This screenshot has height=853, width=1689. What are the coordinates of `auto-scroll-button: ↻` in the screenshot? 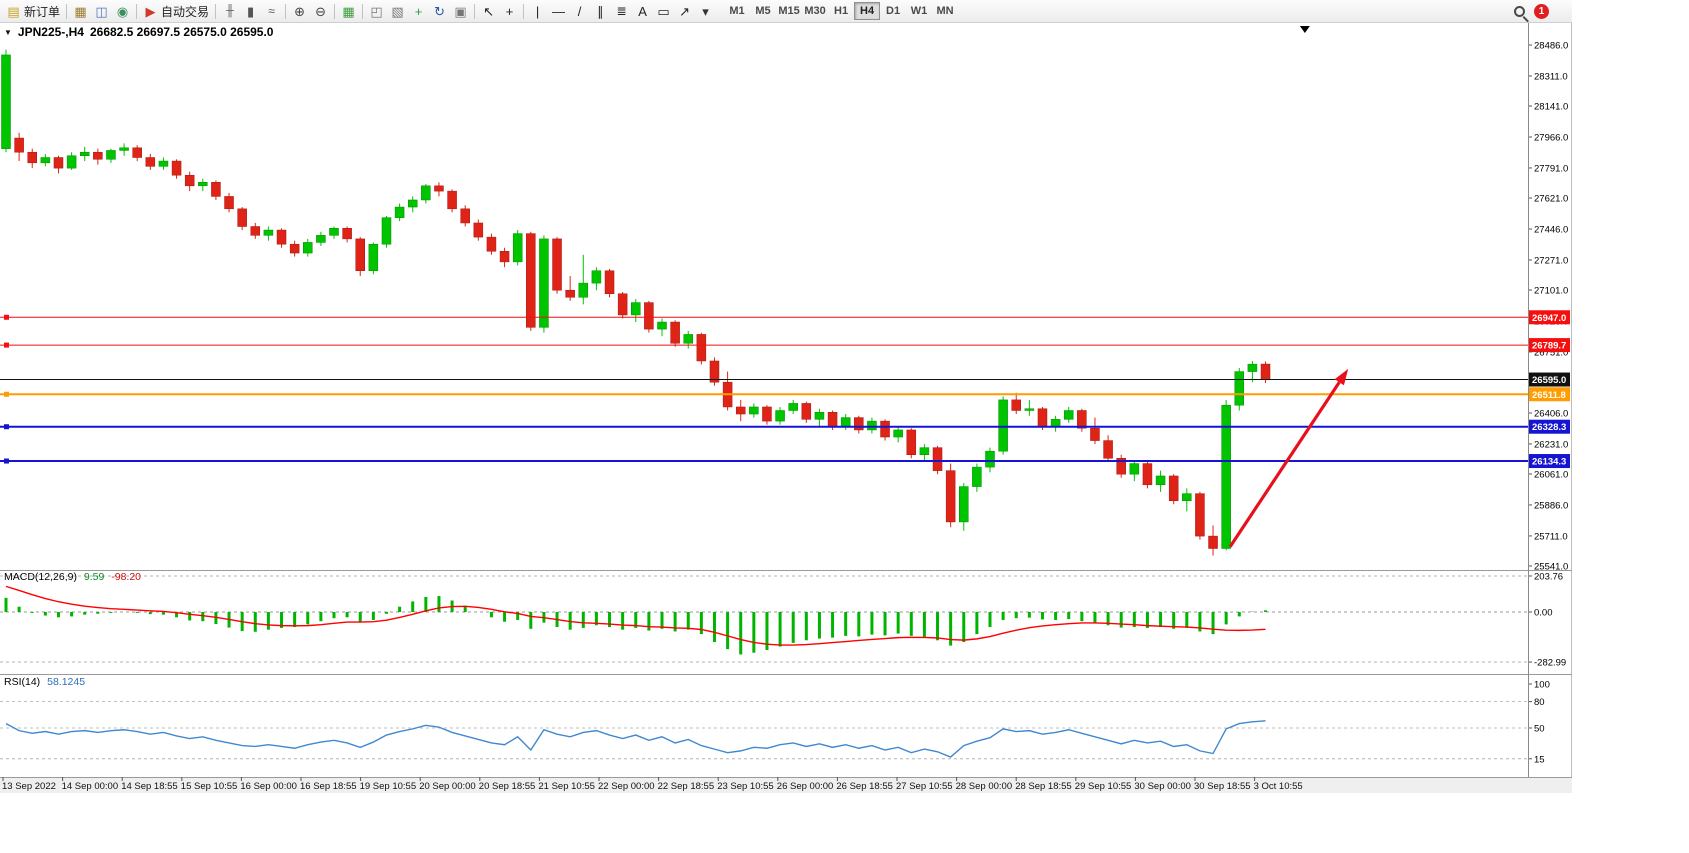 It's located at (439, 11).